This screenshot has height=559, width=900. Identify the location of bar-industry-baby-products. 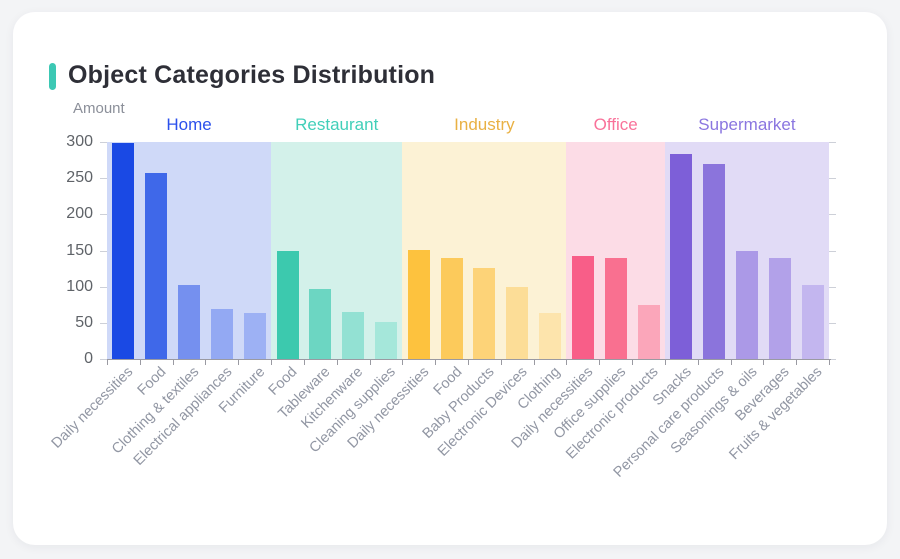
(484, 313).